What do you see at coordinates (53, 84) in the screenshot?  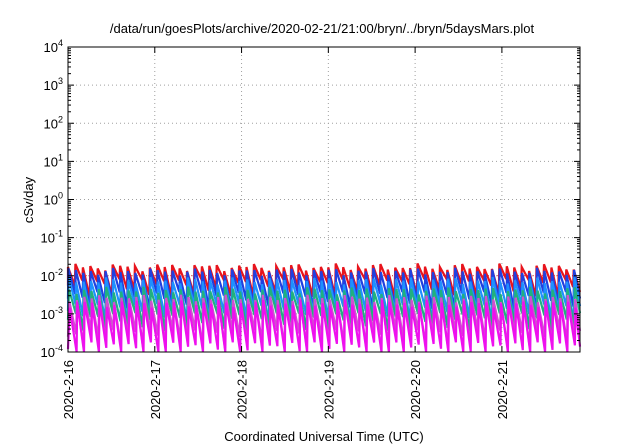 I see `y-tick-label: 10³` at bounding box center [53, 84].